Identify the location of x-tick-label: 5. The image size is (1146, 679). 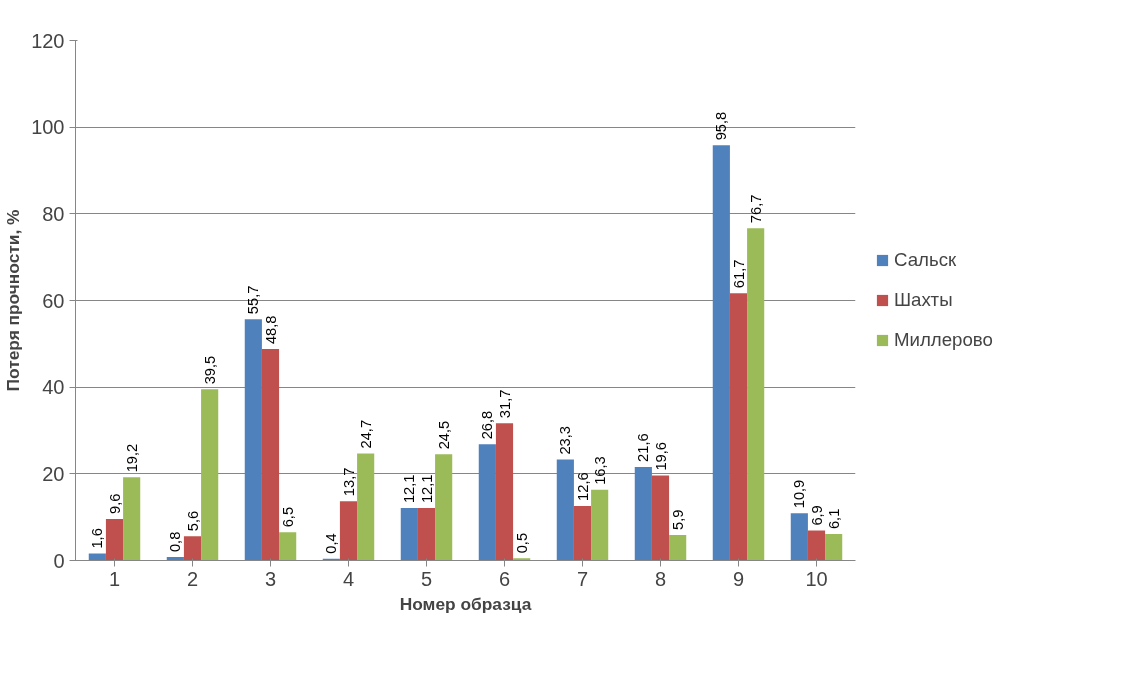
(426, 578).